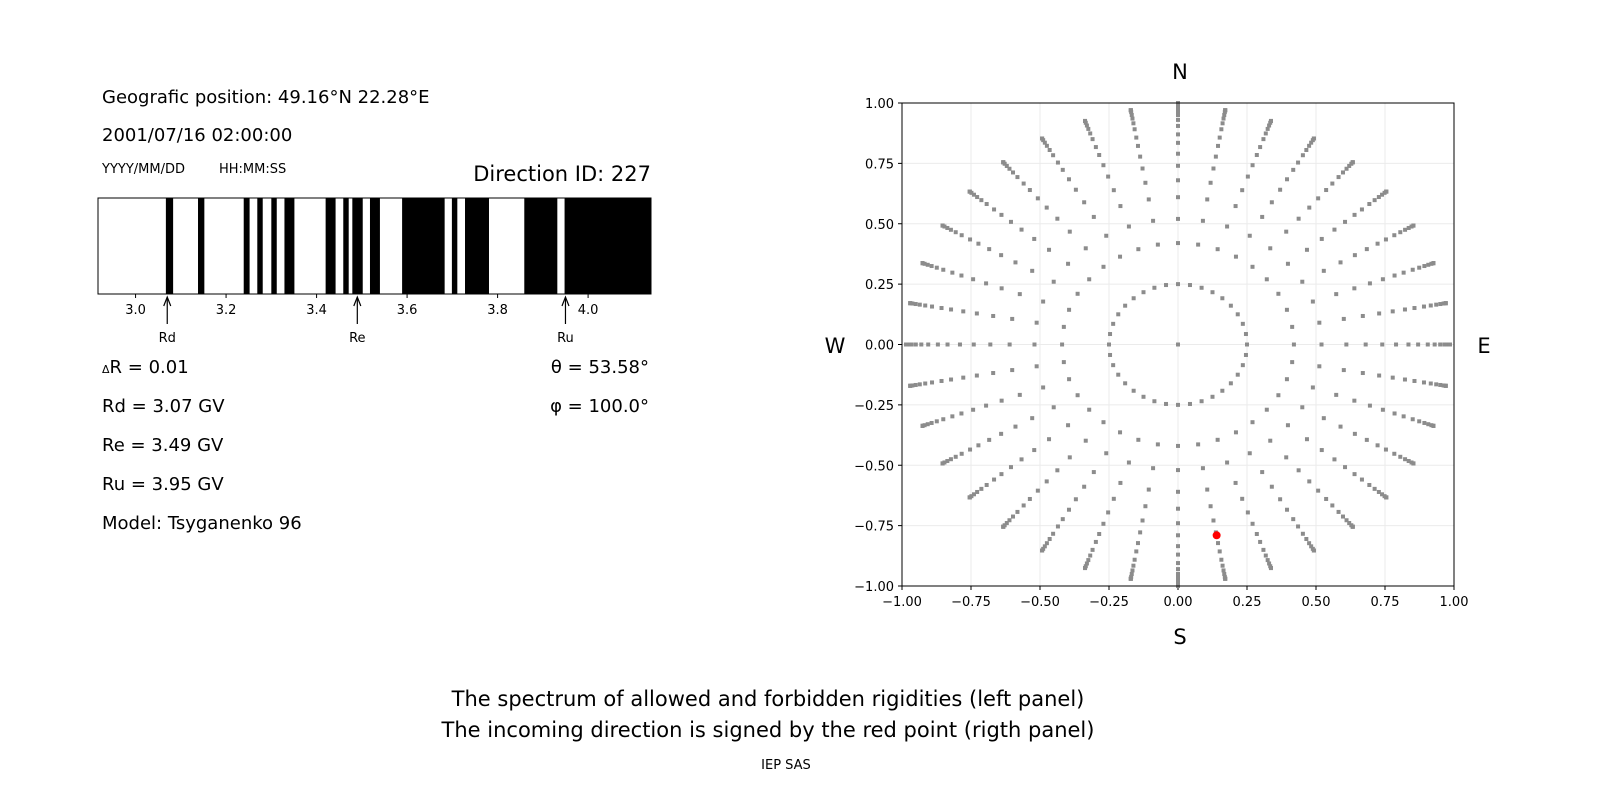 This screenshot has width=1600, height=800. I want to click on y-tick-label: 0.25, so click(879, 285).